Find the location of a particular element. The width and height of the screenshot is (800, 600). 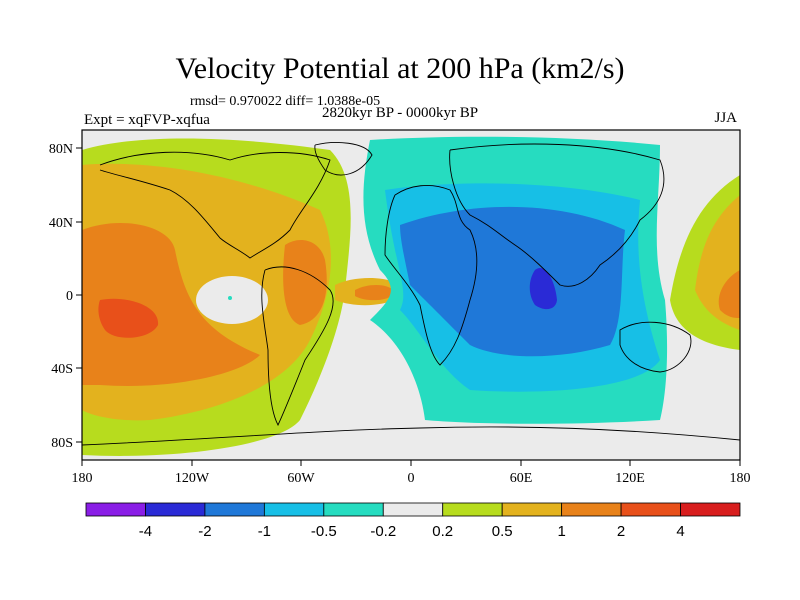

atlantic-strong-positive is located at coordinates (375, 292).